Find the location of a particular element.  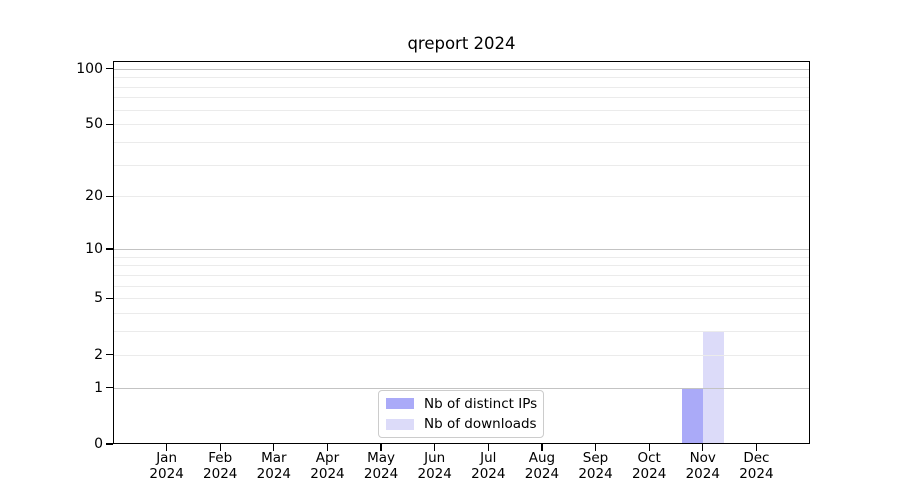

x-tick-label-sep: Sep 2024 is located at coordinates (596, 466).